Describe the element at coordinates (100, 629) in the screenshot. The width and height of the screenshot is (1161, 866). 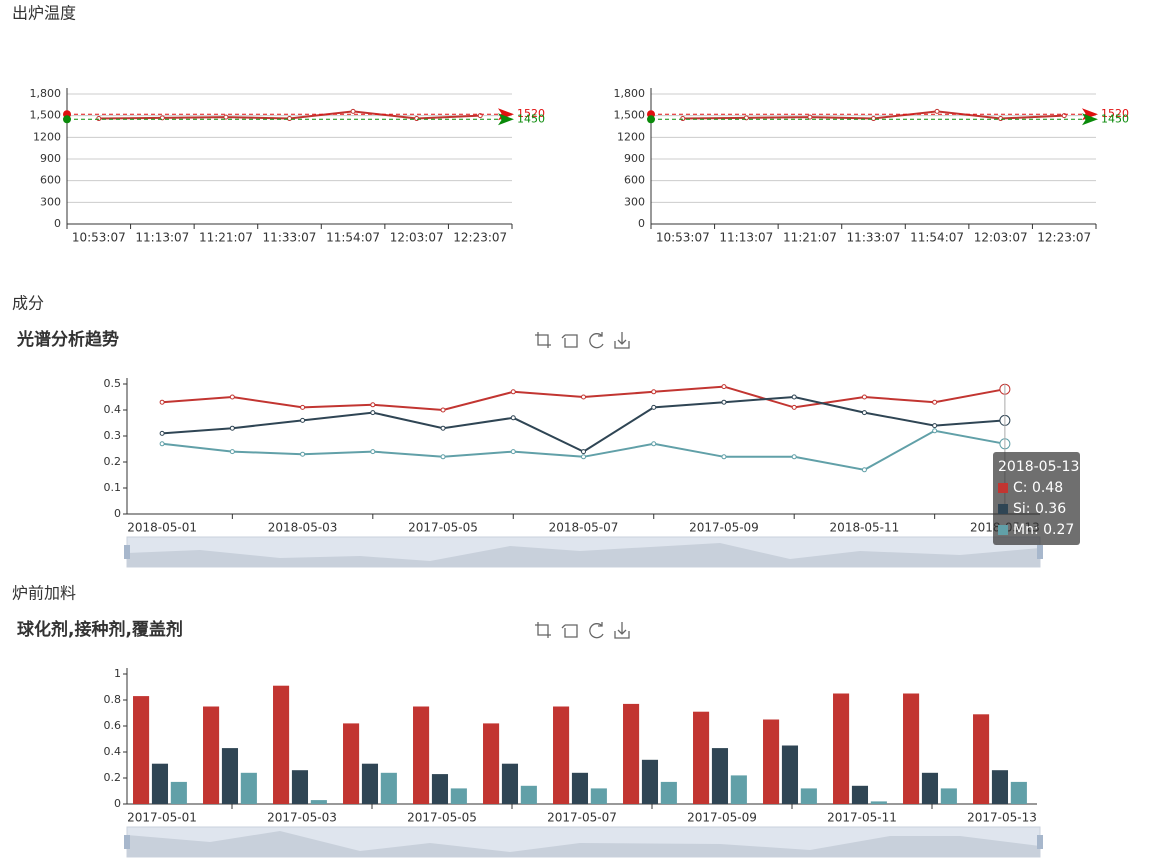
I see `chart-title: 球化剂,接种剂,覆盖剂` at that location.